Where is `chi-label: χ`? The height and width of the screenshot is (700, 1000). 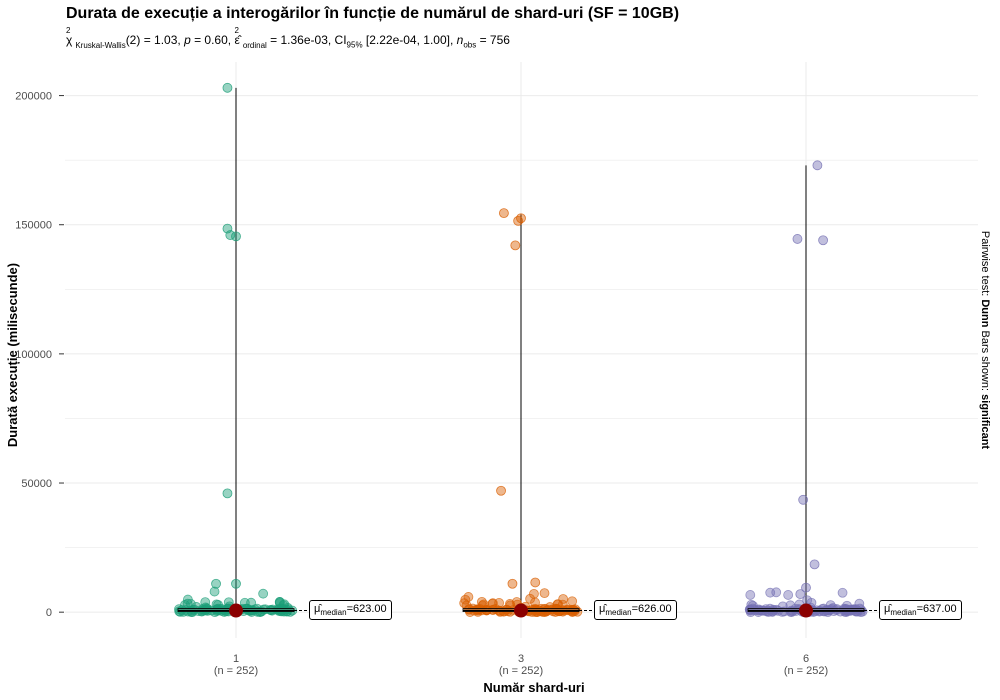 chi-label: χ is located at coordinates (69, 40).